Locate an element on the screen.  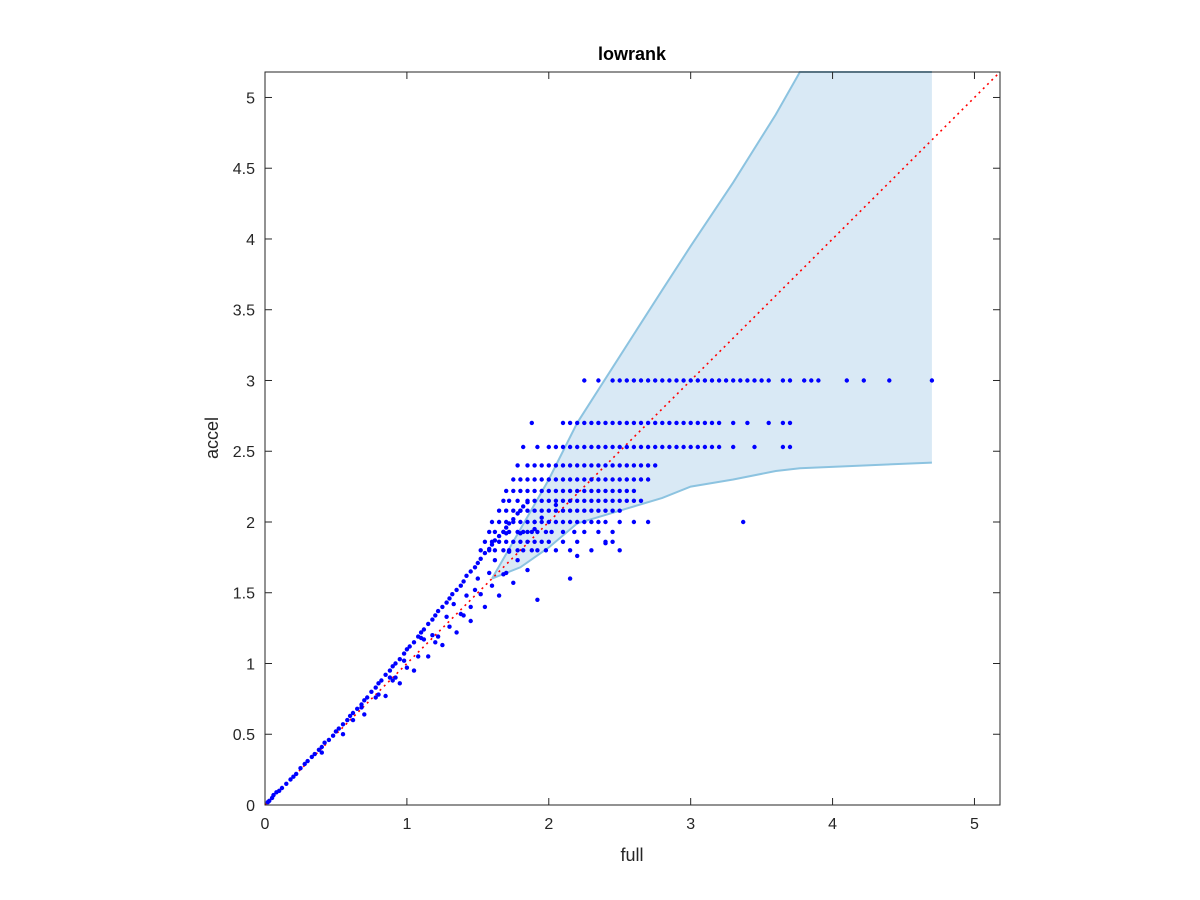
y-axis-label: accel is located at coordinates (212, 438).